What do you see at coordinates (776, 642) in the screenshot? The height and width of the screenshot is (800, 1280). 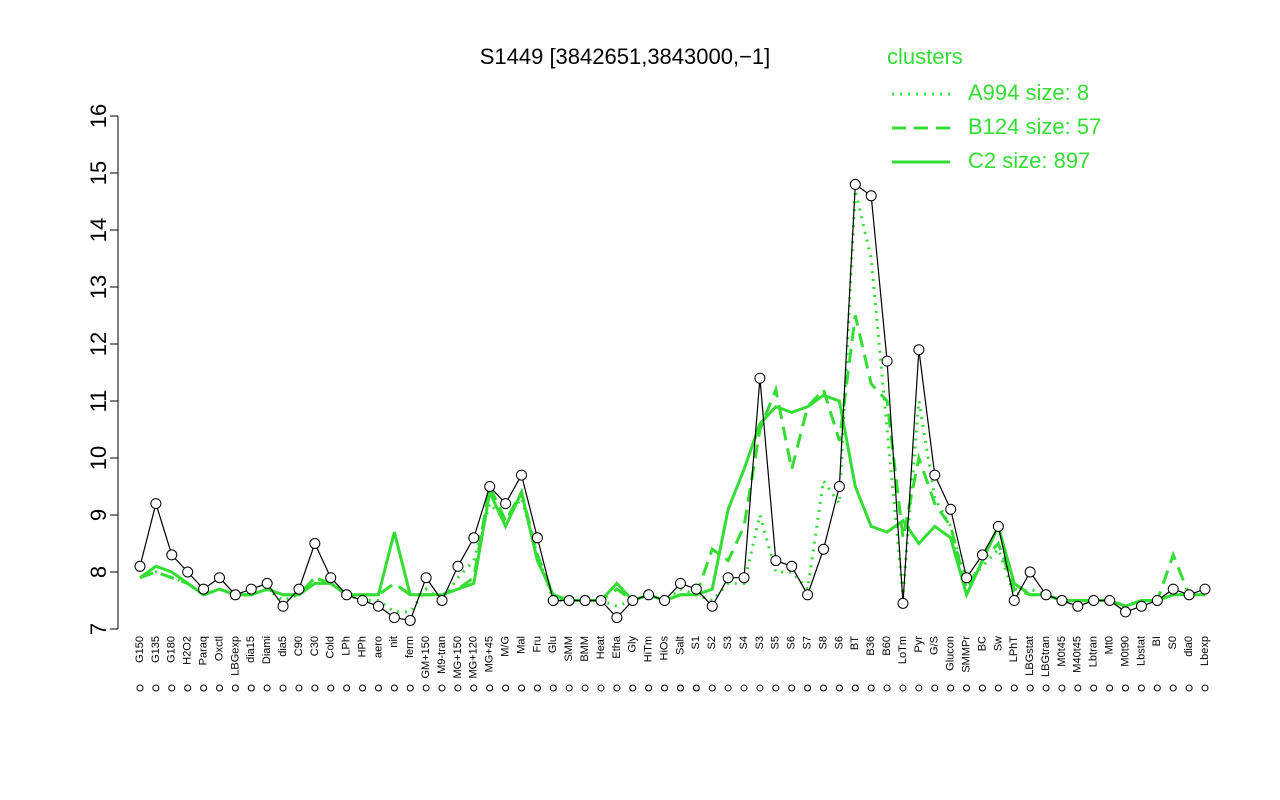 I see `x-tick-label: S5` at bounding box center [776, 642].